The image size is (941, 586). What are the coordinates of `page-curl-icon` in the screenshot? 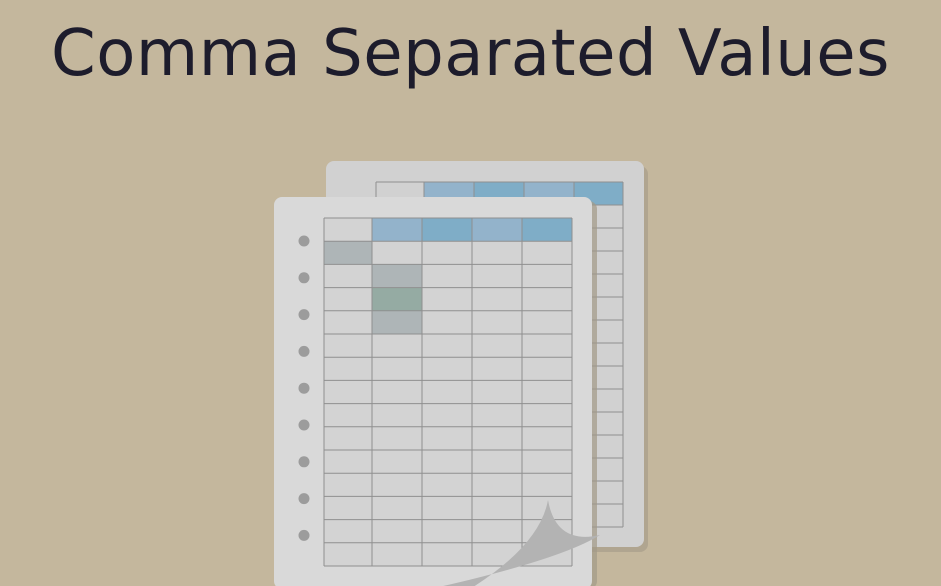 It's located at (521, 543).